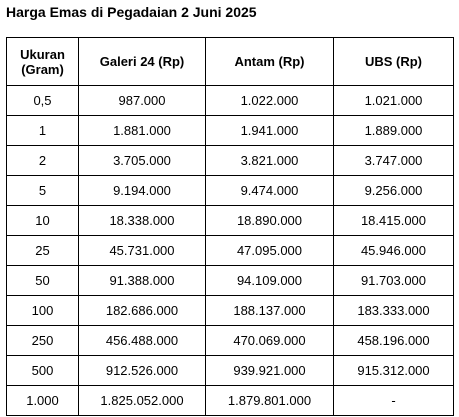 Image resolution: width=459 pixels, height=417 pixels. I want to click on table-row: 1 1.881.000 1.941.000 1.889.000, so click(230, 130).